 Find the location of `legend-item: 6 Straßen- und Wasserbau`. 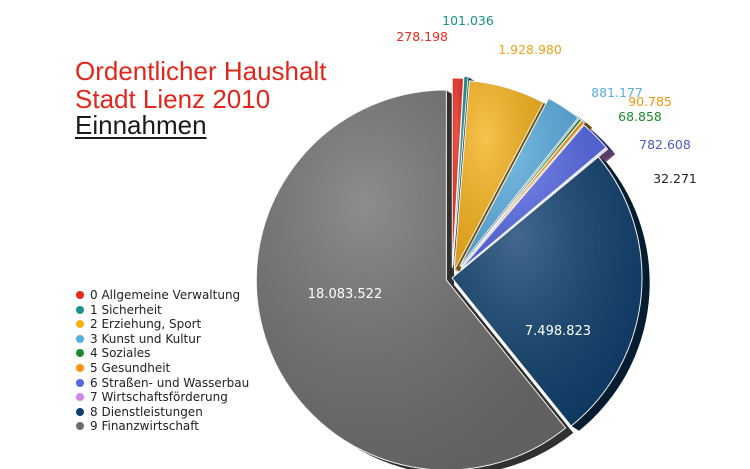

legend-item: 6 Straßen- und Wasserbau is located at coordinates (162, 383).